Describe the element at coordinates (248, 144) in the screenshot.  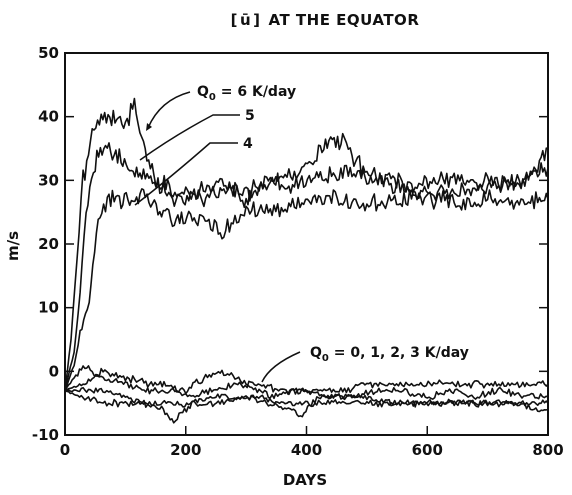
I see `annotation-q4: 4` at that location.